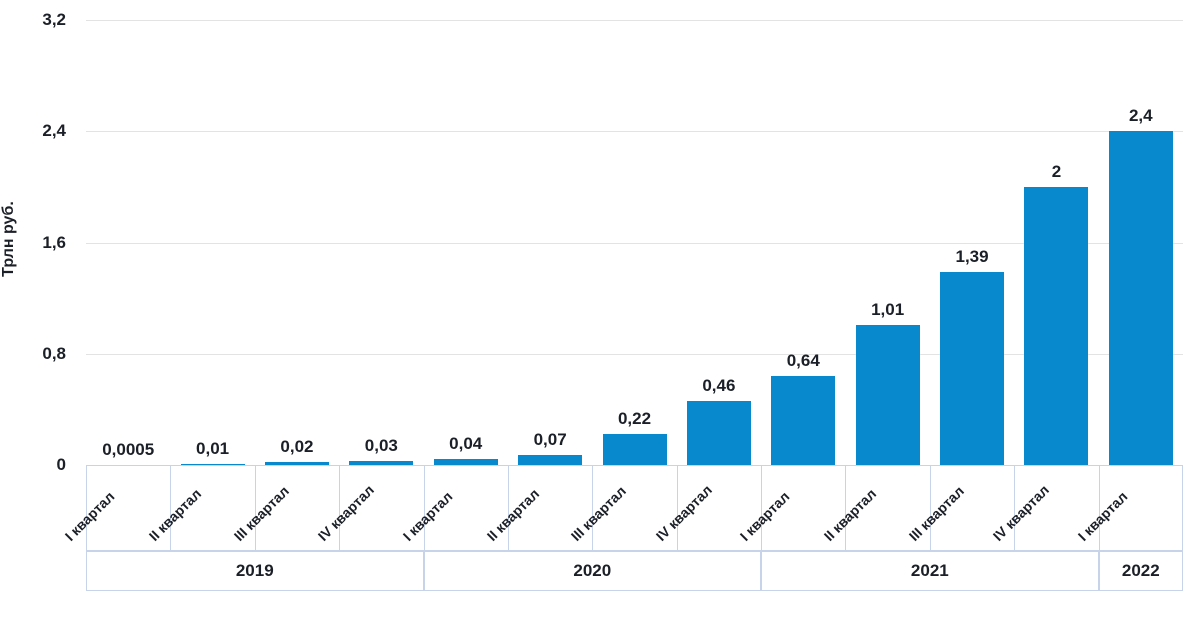 This screenshot has height=631, width=1200. I want to click on bar-value-label: 0,46, so click(719, 385).